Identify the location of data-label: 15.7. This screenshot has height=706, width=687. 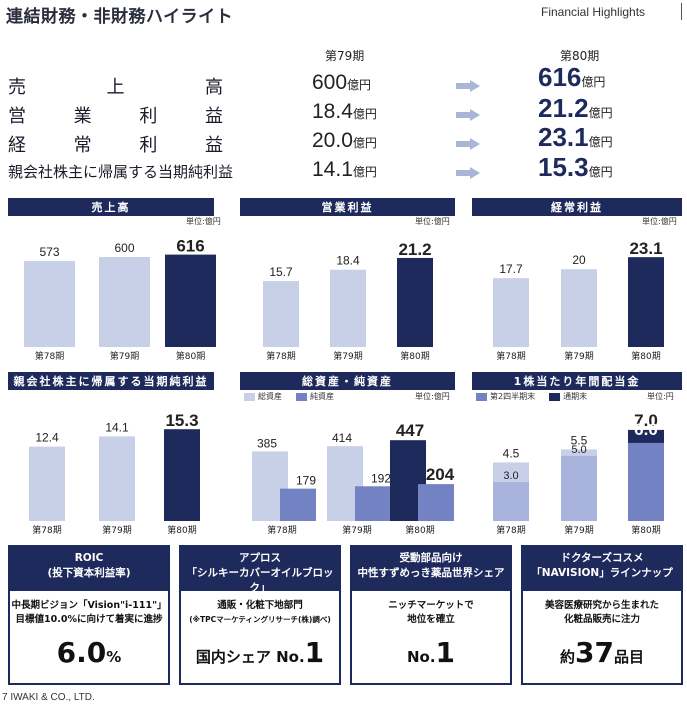
(281, 272).